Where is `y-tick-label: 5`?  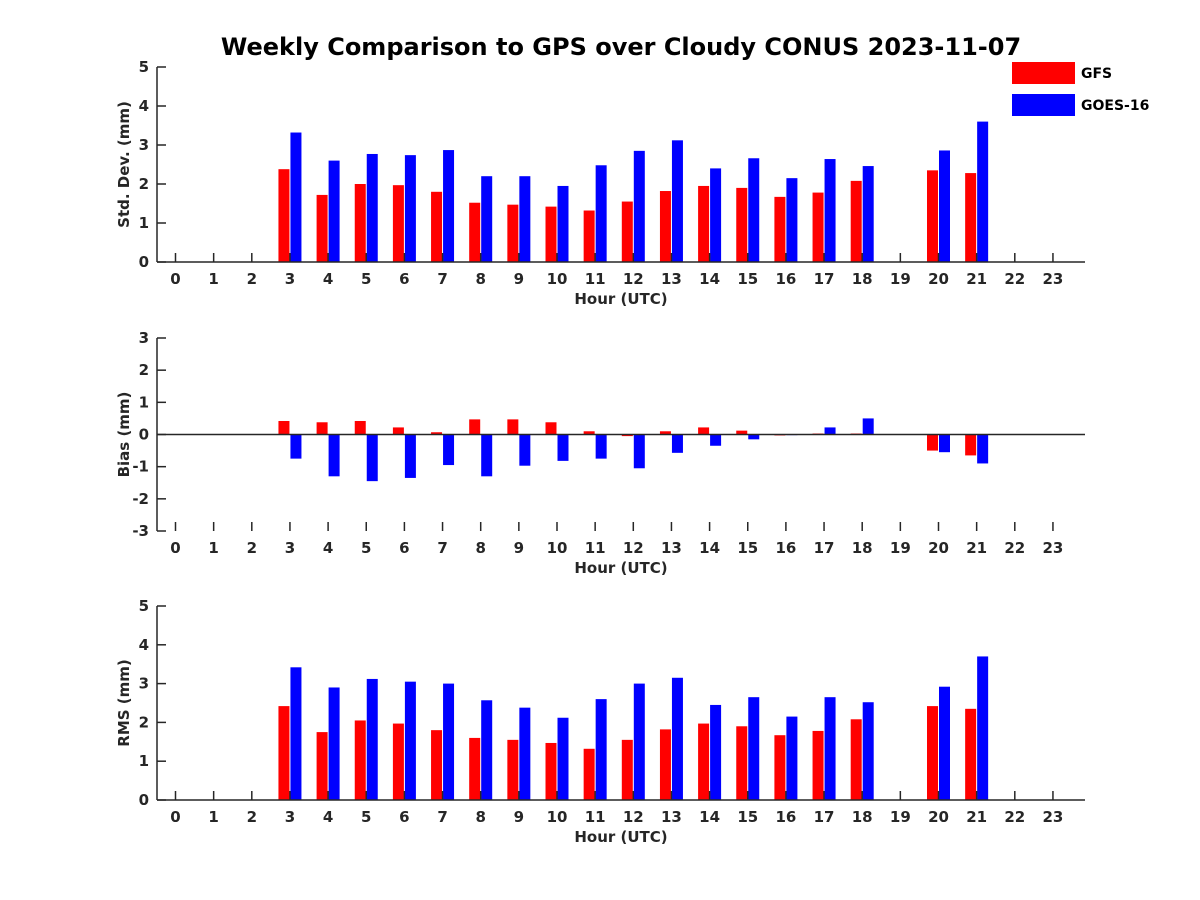 y-tick-label: 5 is located at coordinates (144, 67).